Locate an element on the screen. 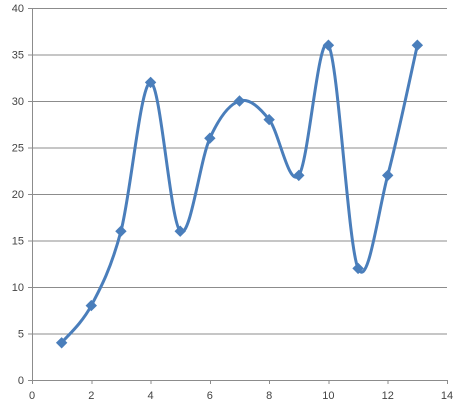  y-tick-label-25: 25 is located at coordinates (18, 149).